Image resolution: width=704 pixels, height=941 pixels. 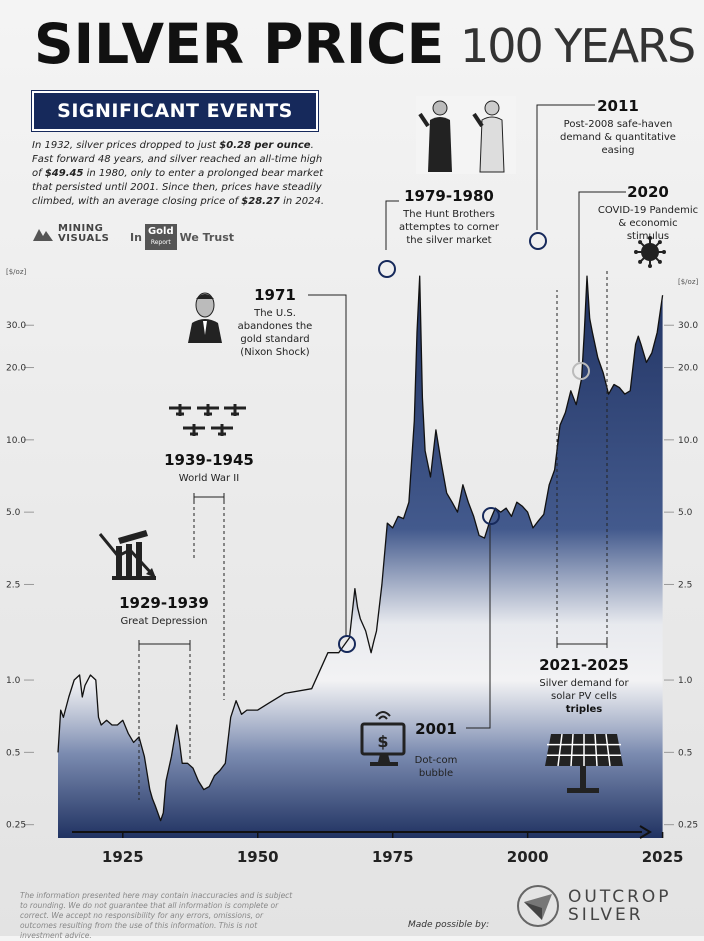 What do you see at coordinates (618, 137) in the screenshot?
I see `event-qe-desc-1: demand & quantitative` at bounding box center [618, 137].